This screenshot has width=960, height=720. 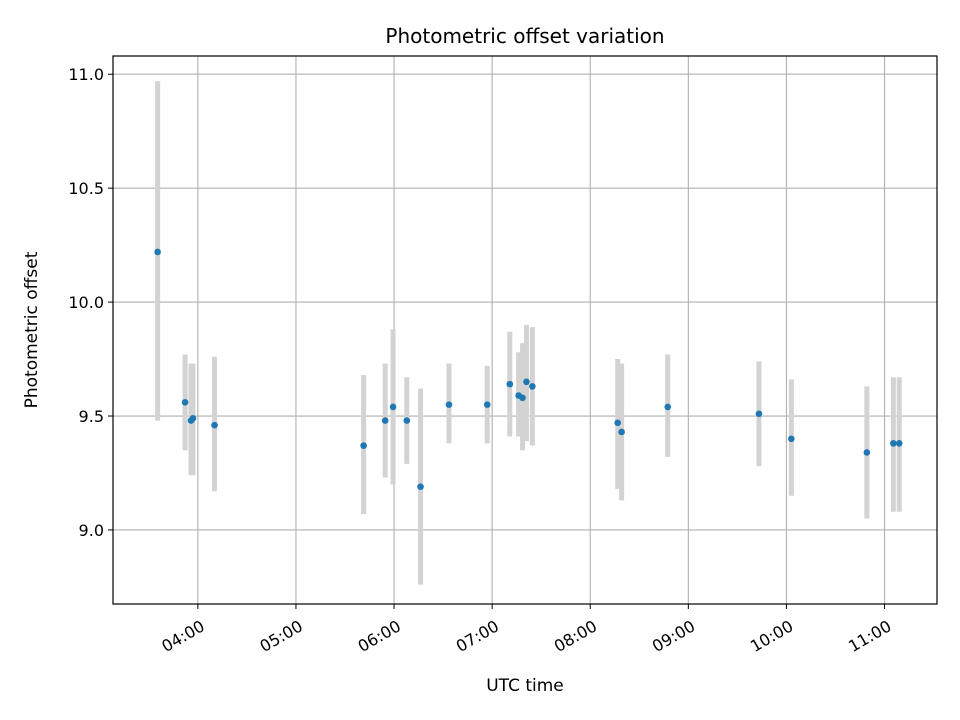 I want to click on y-axis-ticks: 9.0 9.5 10.0 10.5 11.0, so click(x=90, y=302).